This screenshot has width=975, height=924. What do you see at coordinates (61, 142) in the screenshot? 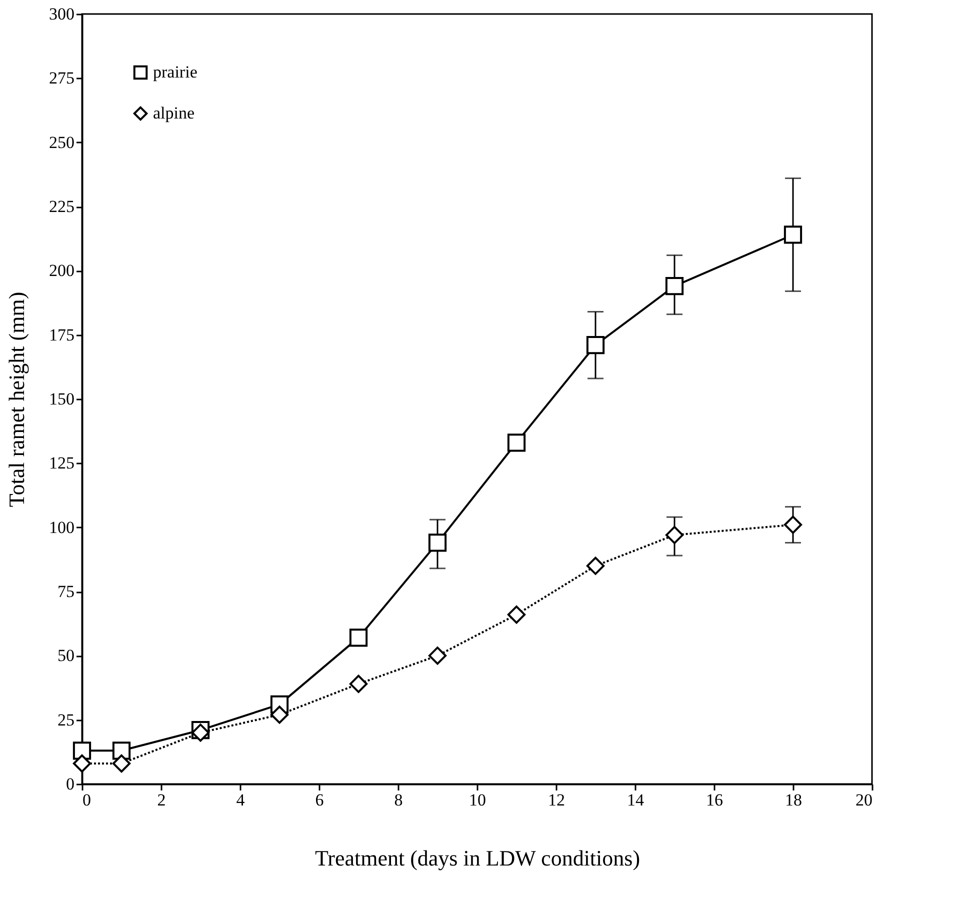
I see `y-tick-label: 250` at bounding box center [61, 142].